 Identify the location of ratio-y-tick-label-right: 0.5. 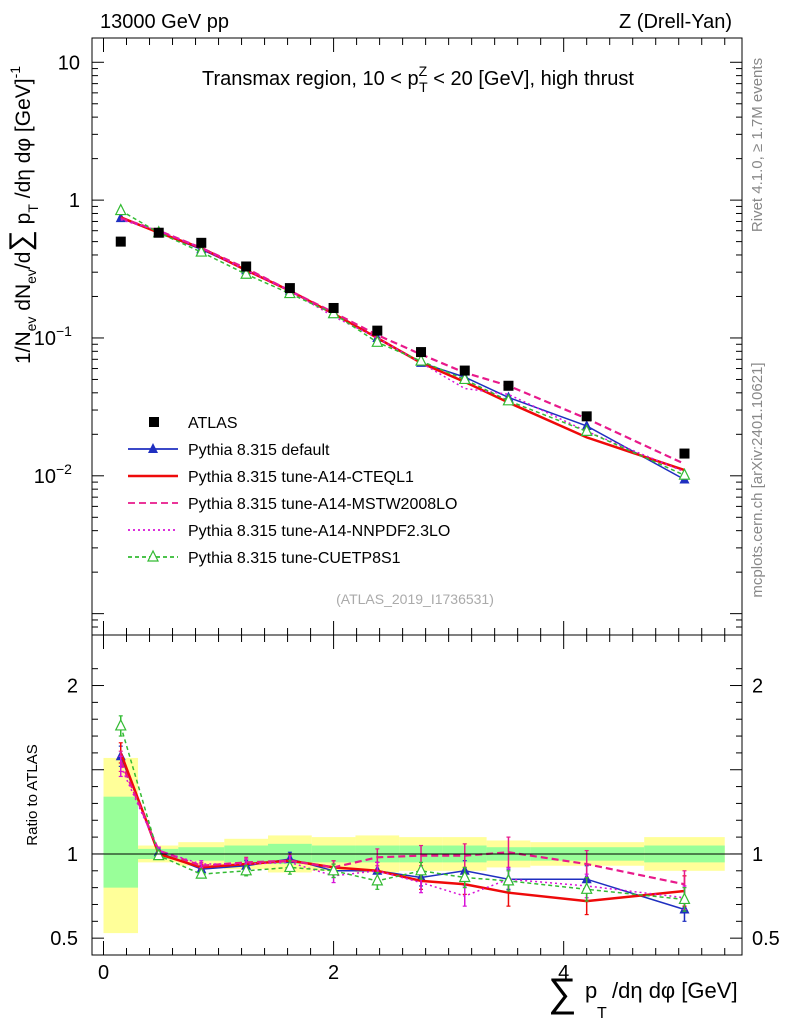
(766, 939).